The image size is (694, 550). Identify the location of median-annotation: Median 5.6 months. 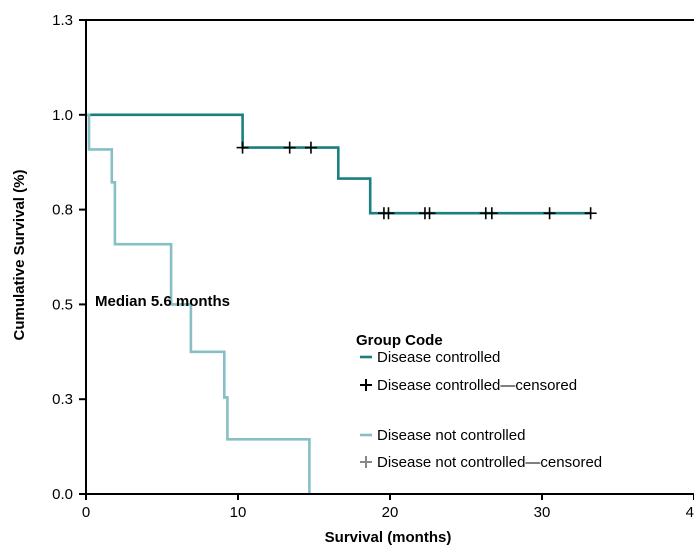
(162, 301).